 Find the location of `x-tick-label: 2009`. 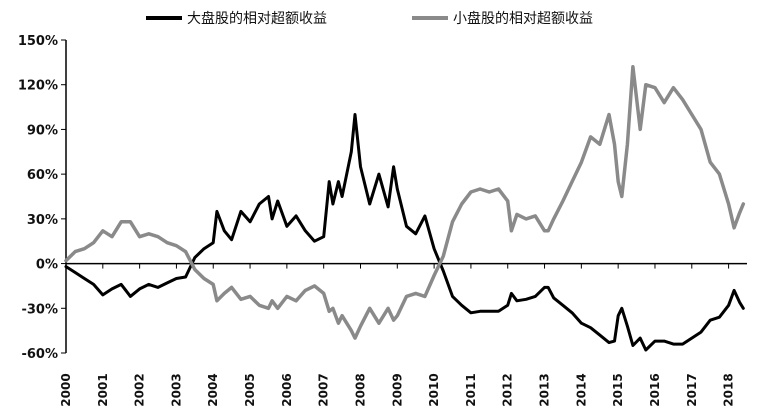

x-tick-label: 2009 is located at coordinates (397, 389).